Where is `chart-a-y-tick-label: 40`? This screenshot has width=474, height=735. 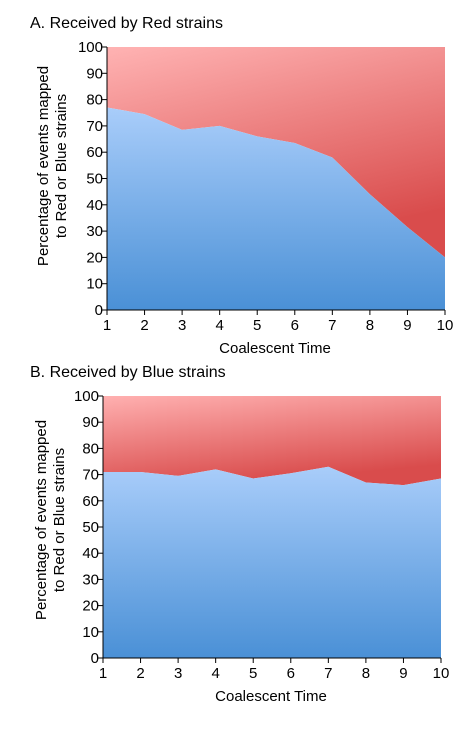
chart-a-y-tick-label: 40 is located at coordinates (94, 205).